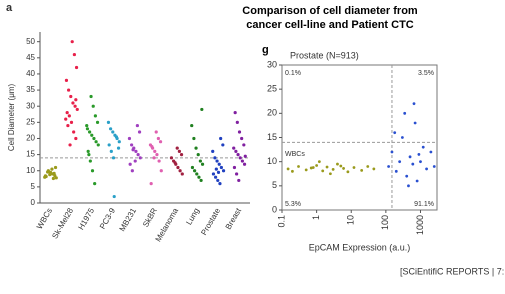 This screenshot has height=294, width=505. What do you see at coordinates (33, 202) in the screenshot?
I see `y-tick-label: 0` at bounding box center [33, 202].